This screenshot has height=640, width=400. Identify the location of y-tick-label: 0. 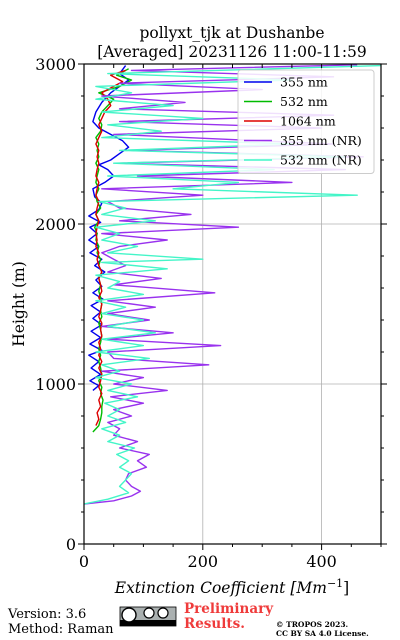
(71, 544).